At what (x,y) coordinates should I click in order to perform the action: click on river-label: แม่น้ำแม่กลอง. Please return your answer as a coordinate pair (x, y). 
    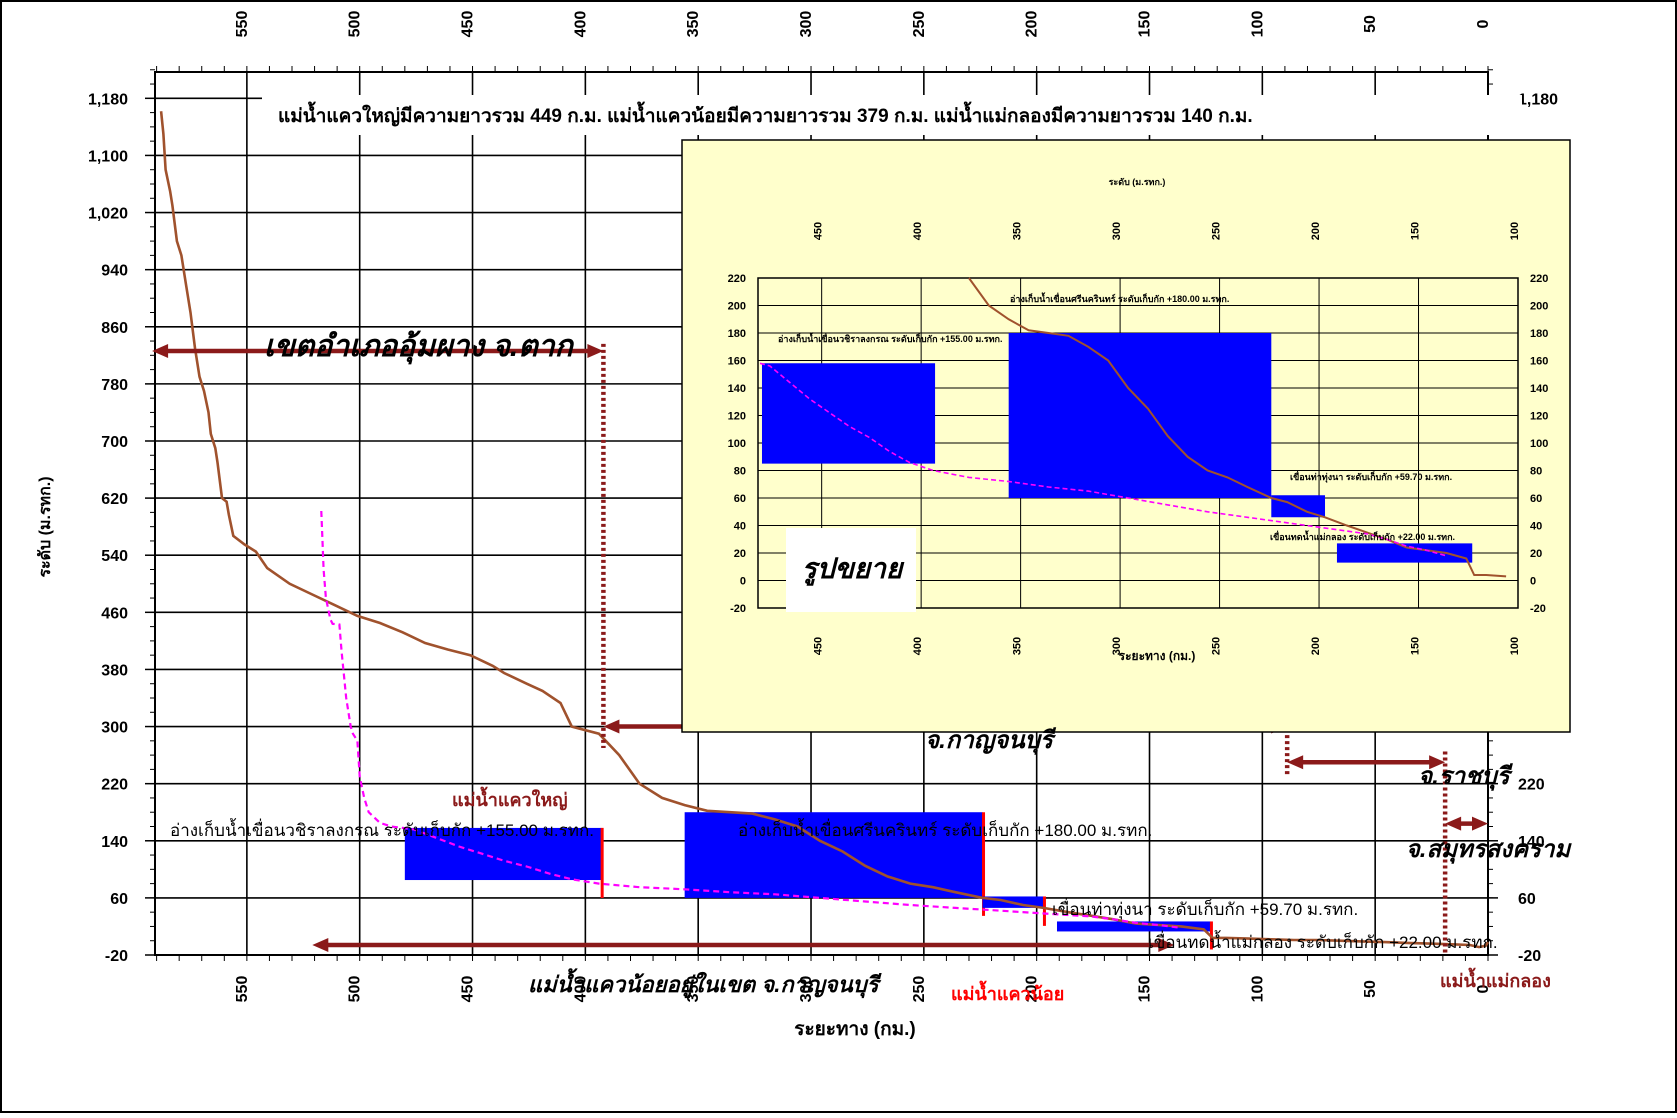
    Looking at the image, I should click on (1495, 979).